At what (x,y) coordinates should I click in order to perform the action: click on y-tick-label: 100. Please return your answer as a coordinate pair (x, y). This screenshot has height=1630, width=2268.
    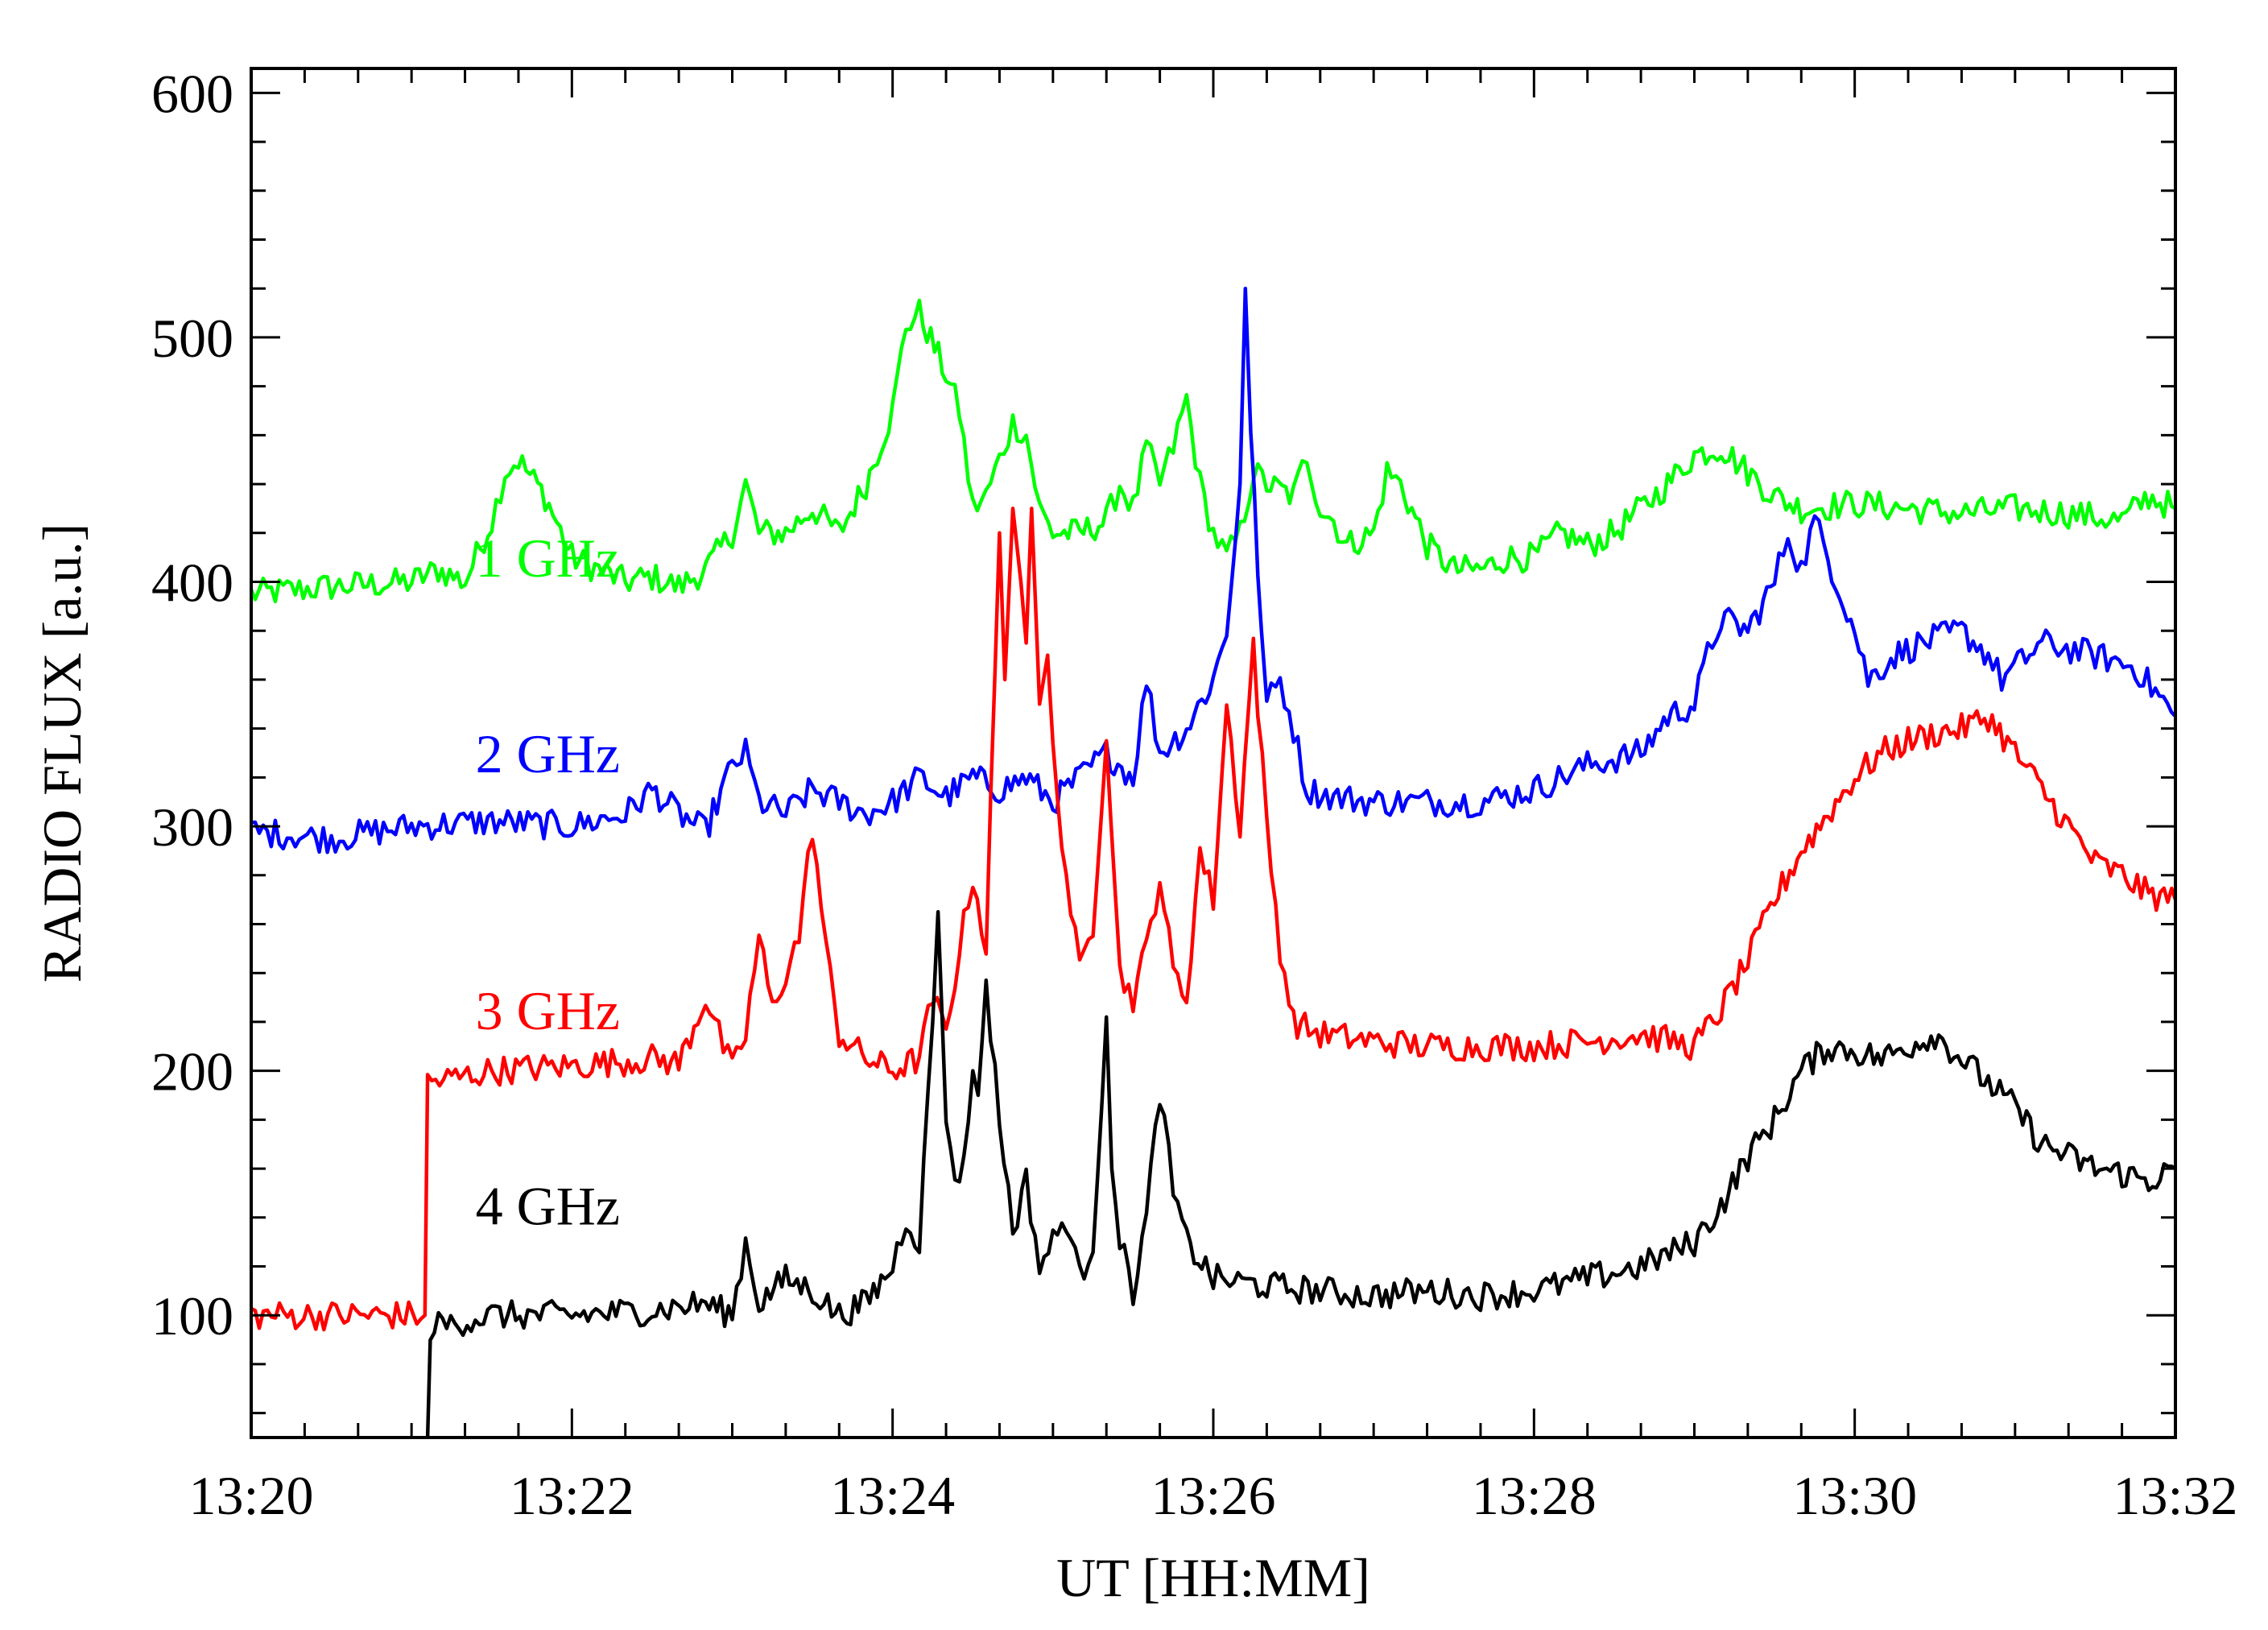
    Looking at the image, I should click on (192, 1316).